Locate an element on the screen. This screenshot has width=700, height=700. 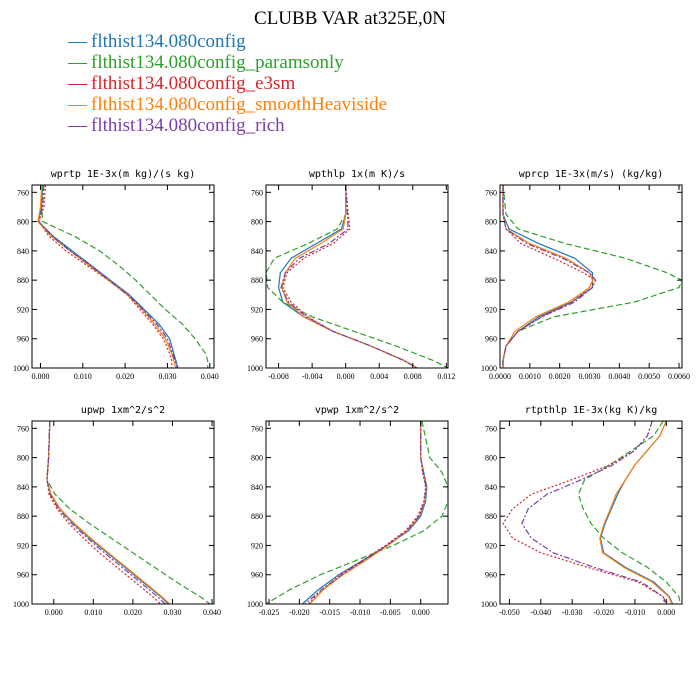
subplot-title: upwp 1xm^2/s^2 is located at coordinates (123, 410).